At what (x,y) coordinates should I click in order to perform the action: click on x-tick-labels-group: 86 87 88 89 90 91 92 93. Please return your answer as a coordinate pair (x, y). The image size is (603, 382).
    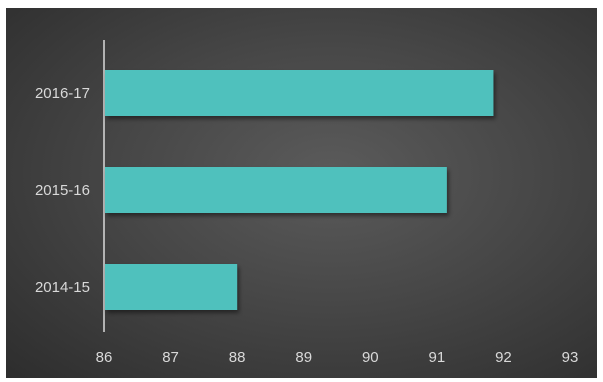
    Looking at the image, I should click on (337, 357).